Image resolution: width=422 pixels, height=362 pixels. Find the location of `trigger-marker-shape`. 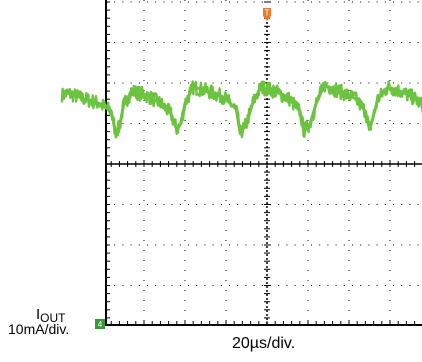

trigger-marker-shape is located at coordinates (267, 14).